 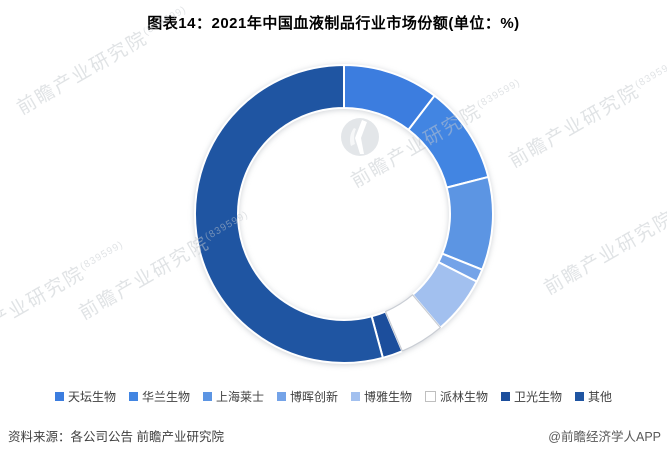 I want to click on legend-label: 上海莱士, so click(x=239, y=397).